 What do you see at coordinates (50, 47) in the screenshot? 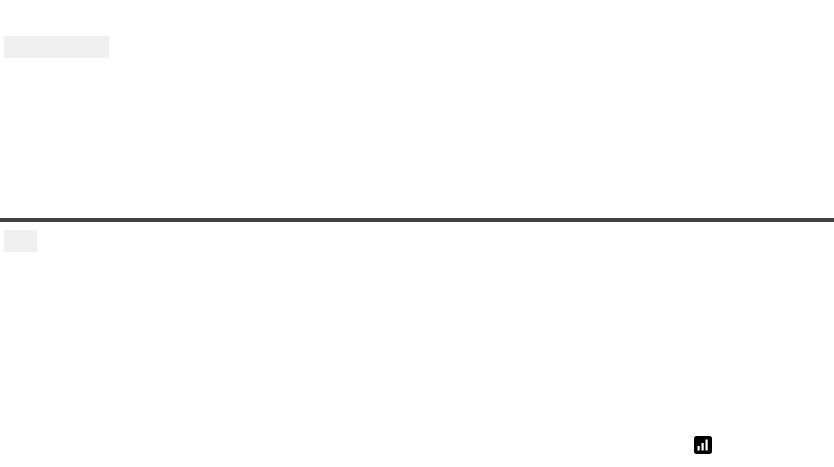
I see `manufacturing-swatch-icon` at bounding box center [50, 47].